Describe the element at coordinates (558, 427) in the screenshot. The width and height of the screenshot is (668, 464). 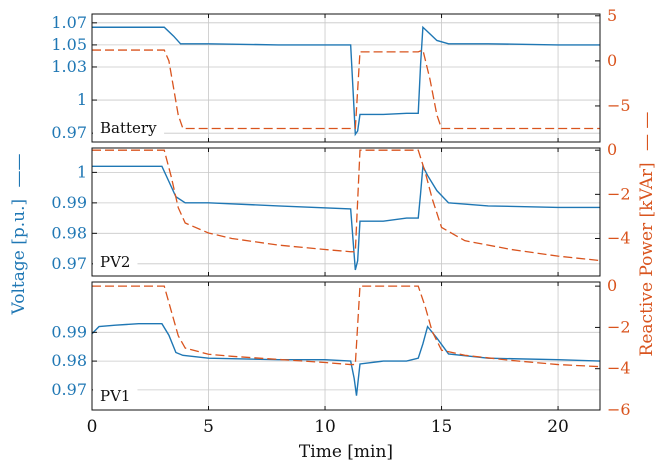
I see `x-tick-label: 20` at that location.